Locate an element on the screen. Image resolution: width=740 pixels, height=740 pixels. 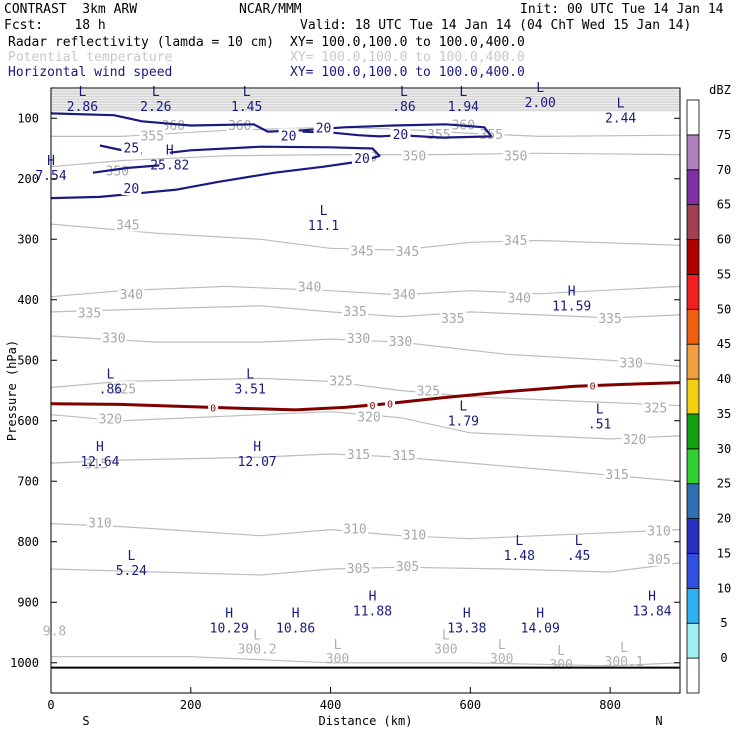
wind-extremum-value: 12.07 is located at coordinates (257, 462).